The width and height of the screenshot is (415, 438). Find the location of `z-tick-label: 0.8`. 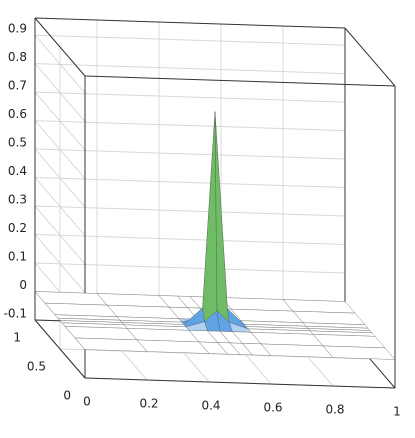

z-tick-label: 0.8 is located at coordinates (17, 57).